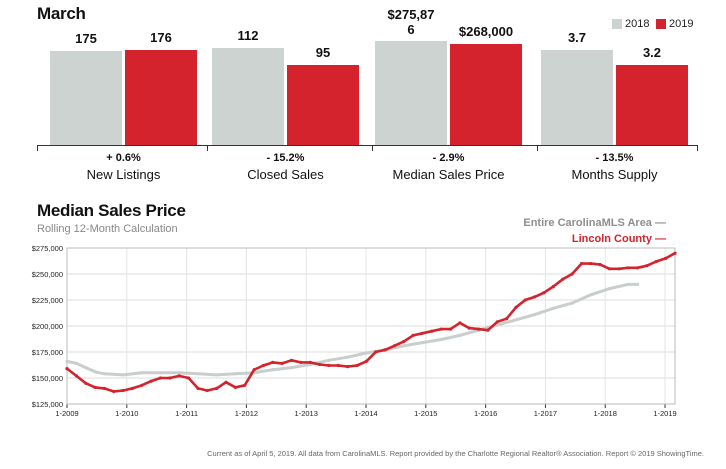  What do you see at coordinates (486, 31) in the screenshot?
I see `bar-value-label: $268,000` at bounding box center [486, 31].